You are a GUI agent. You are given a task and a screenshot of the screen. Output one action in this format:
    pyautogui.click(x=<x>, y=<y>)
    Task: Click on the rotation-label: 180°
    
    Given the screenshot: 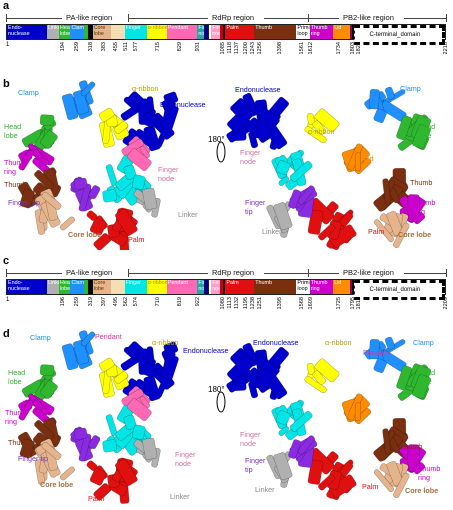 What is the action you would take?
    pyautogui.click(x=216, y=139)
    